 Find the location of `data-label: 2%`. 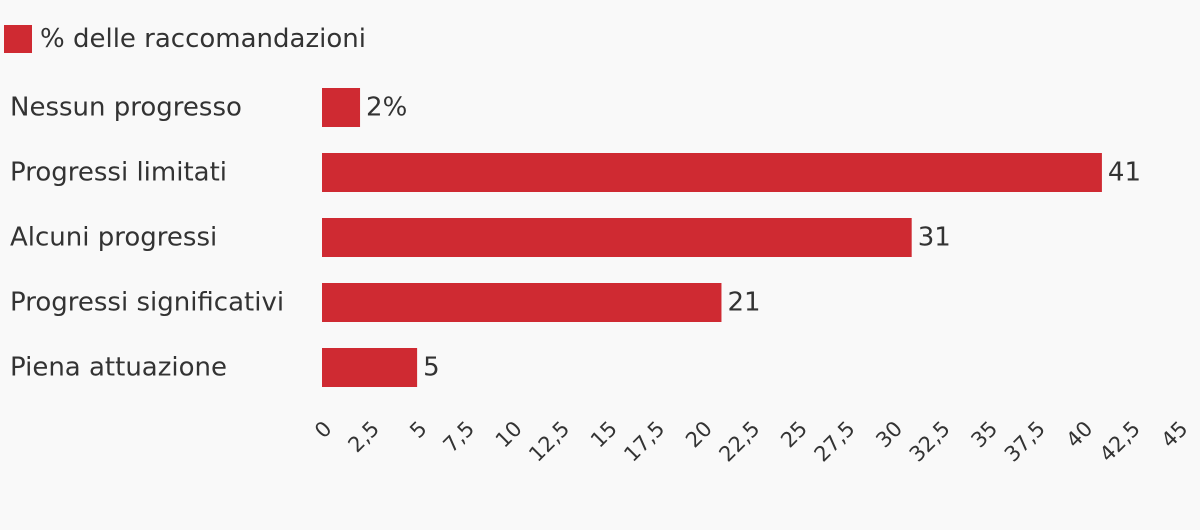

data-label: 2% is located at coordinates (386, 108).